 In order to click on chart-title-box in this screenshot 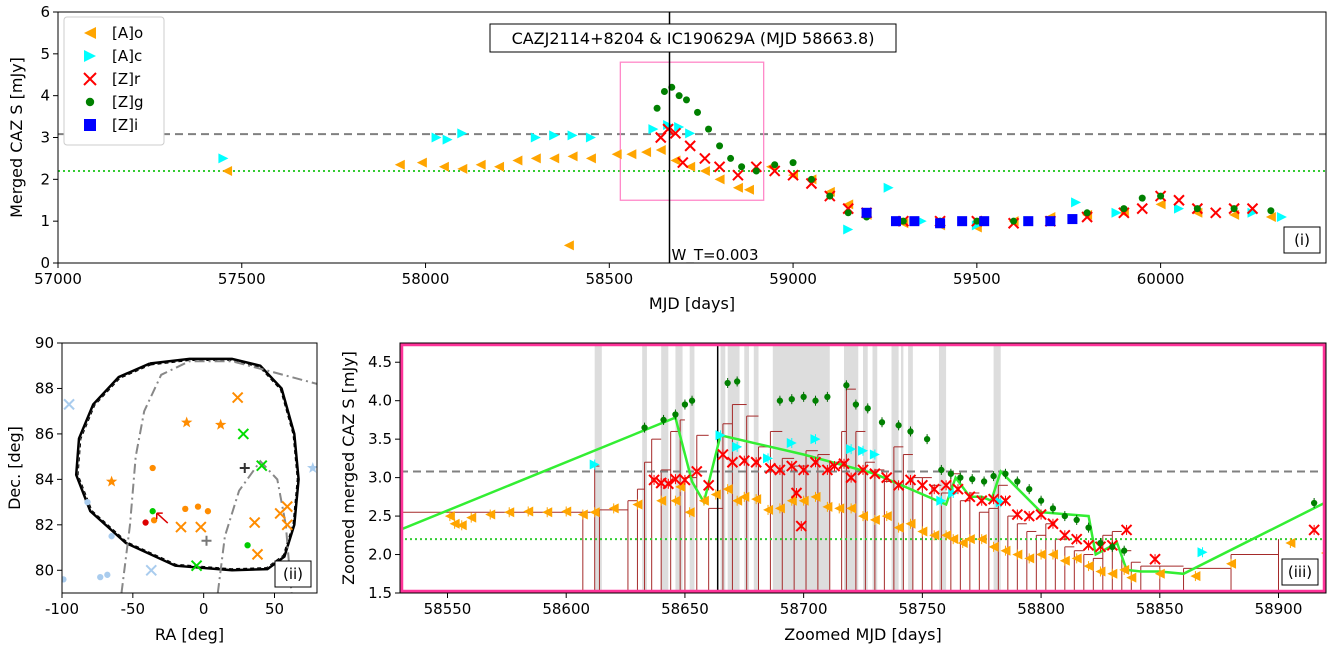, I will do `click(693, 38)`.